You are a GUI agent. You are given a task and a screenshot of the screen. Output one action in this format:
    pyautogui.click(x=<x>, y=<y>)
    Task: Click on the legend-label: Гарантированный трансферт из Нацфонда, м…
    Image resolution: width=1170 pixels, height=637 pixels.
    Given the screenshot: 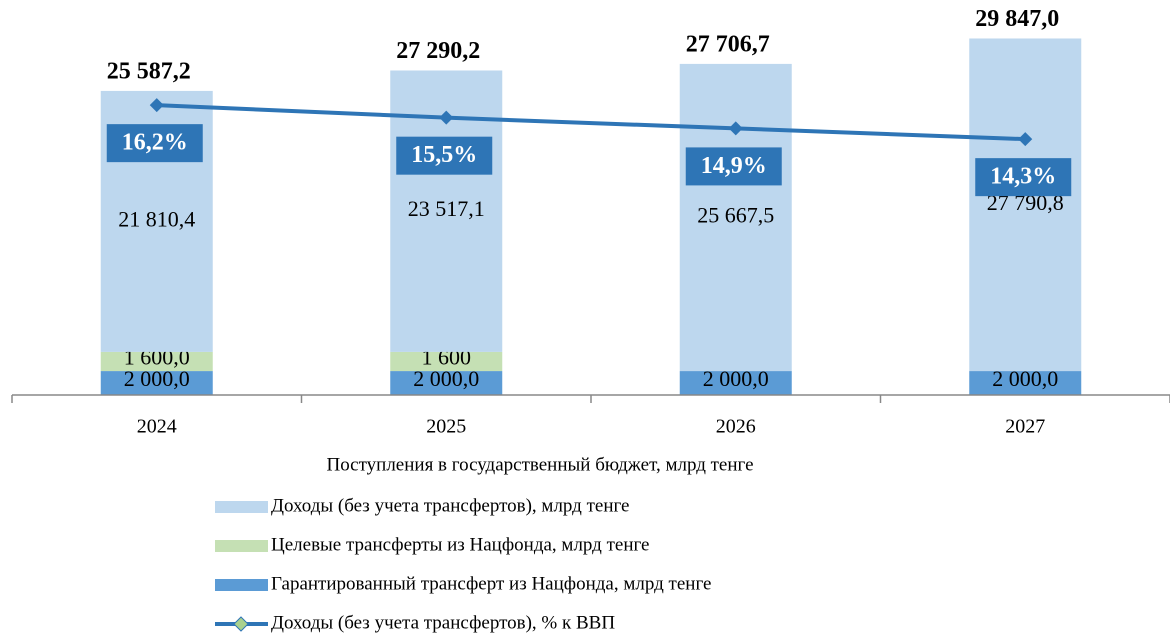 What is the action you would take?
    pyautogui.click(x=491, y=583)
    